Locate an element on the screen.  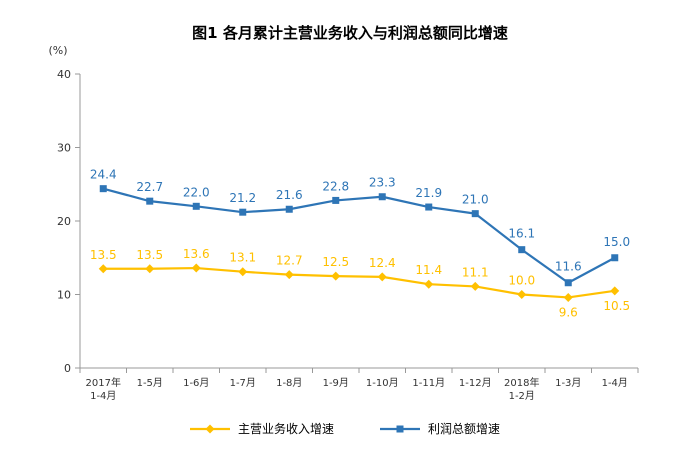
data-label: 21.0 is located at coordinates (475, 200).